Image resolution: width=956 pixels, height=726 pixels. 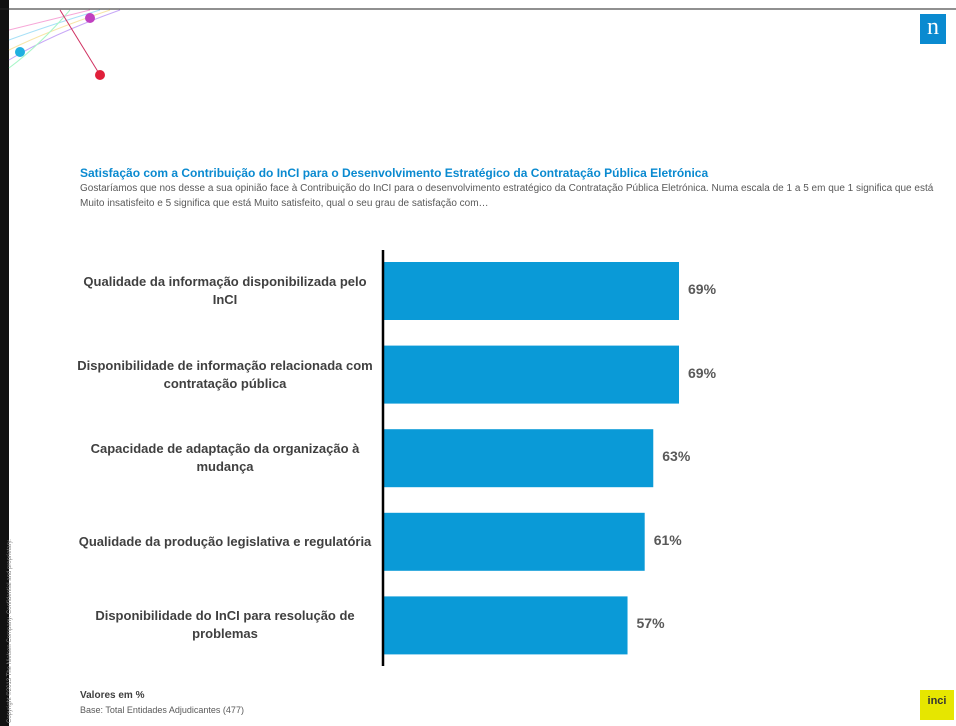 I want to click on decor-lines, so click(x=64, y=42).